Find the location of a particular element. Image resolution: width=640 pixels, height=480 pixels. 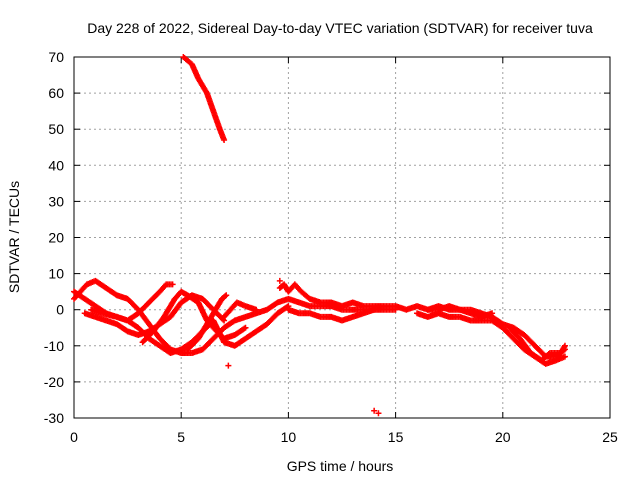

y-tick-label: -20 is located at coordinates (54, 382).